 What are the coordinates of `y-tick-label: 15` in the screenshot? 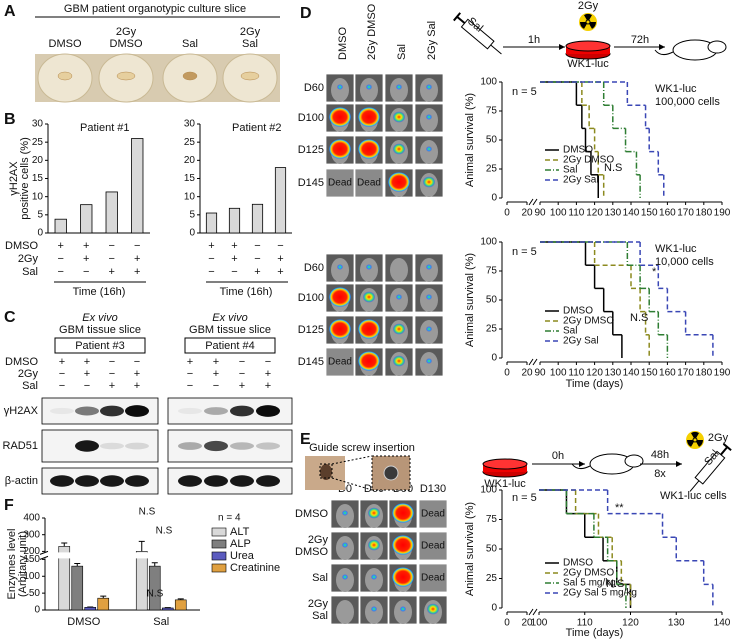 It's located at (190, 178).